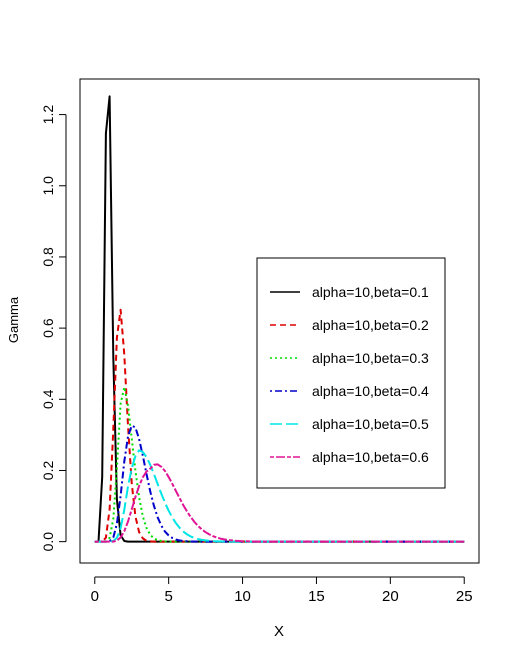  I want to click on legend-label-1: alpha=10,beta=0.1, so click(370, 292).